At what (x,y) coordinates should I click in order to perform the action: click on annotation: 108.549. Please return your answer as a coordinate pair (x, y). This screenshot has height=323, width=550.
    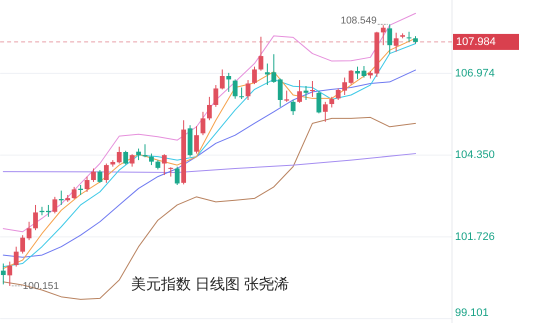
    Looking at the image, I should click on (359, 20).